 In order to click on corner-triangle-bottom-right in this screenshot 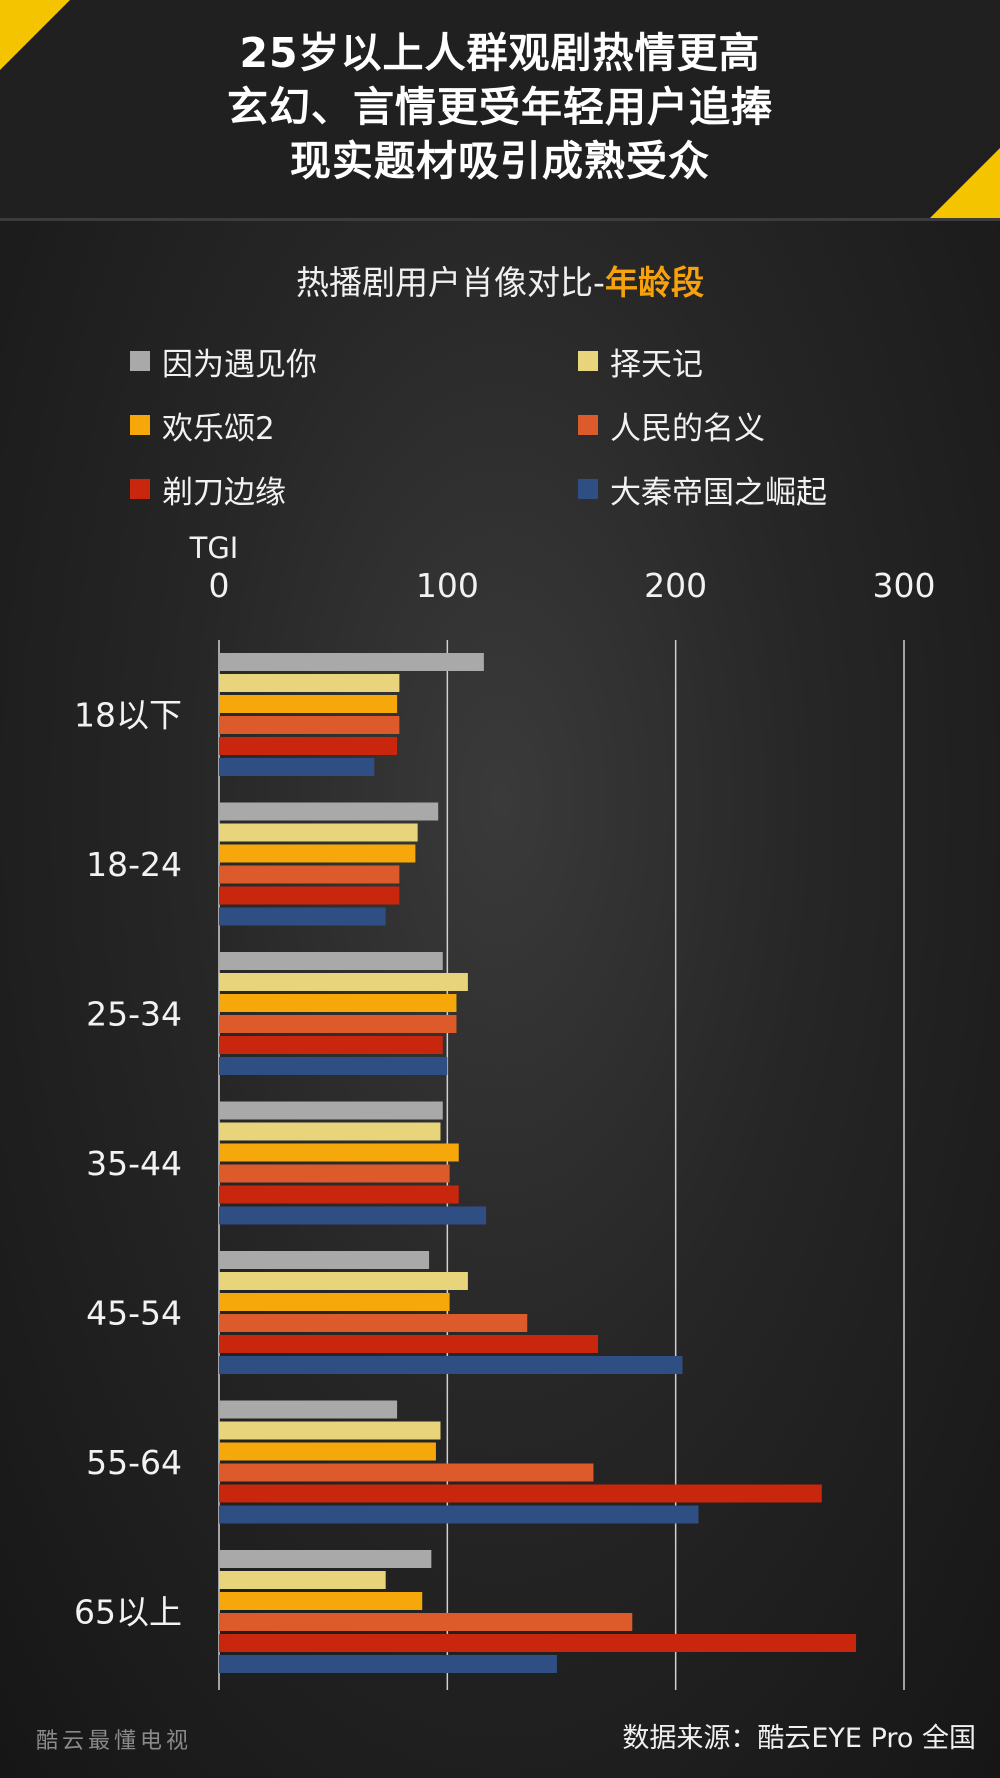, I will do `click(965, 183)`.